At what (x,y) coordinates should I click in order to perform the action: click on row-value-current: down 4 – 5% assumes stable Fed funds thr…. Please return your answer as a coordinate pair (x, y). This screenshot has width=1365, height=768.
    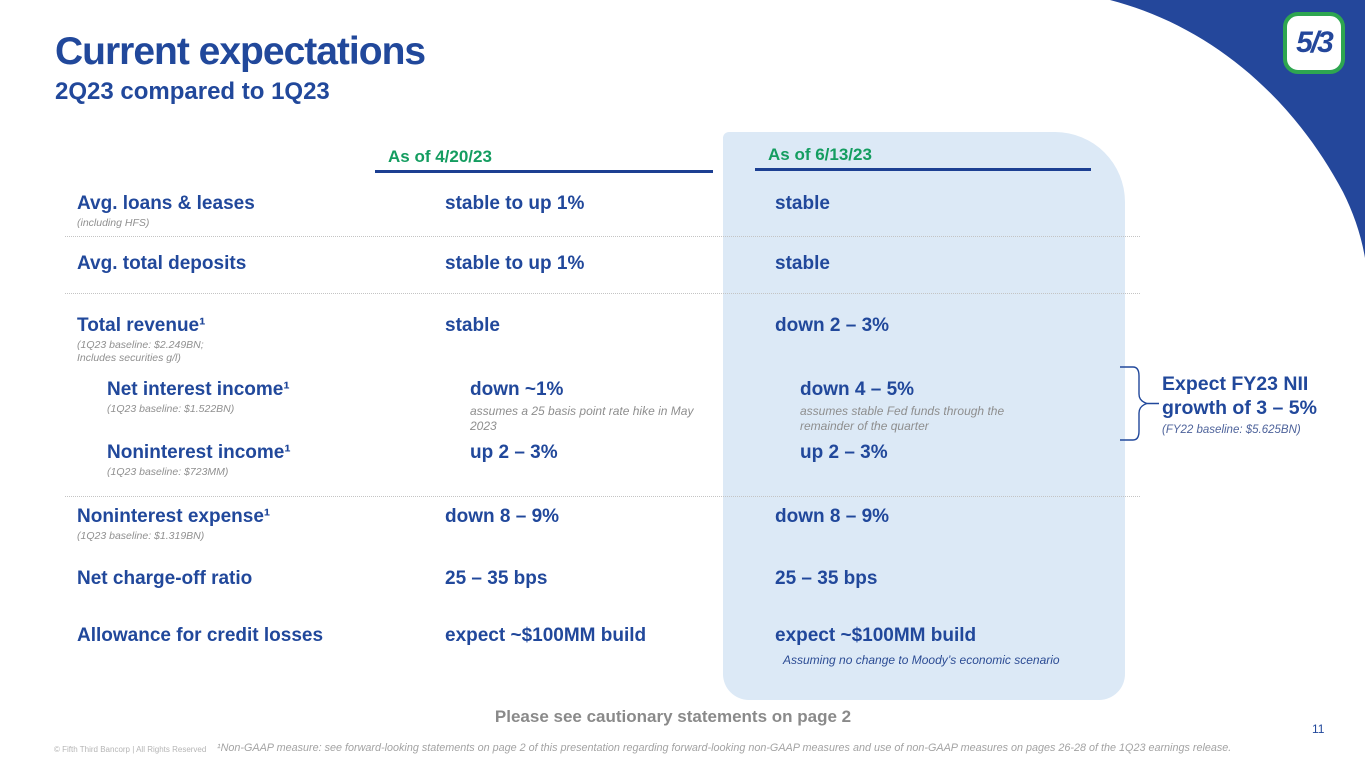
    Looking at the image, I should click on (924, 406).